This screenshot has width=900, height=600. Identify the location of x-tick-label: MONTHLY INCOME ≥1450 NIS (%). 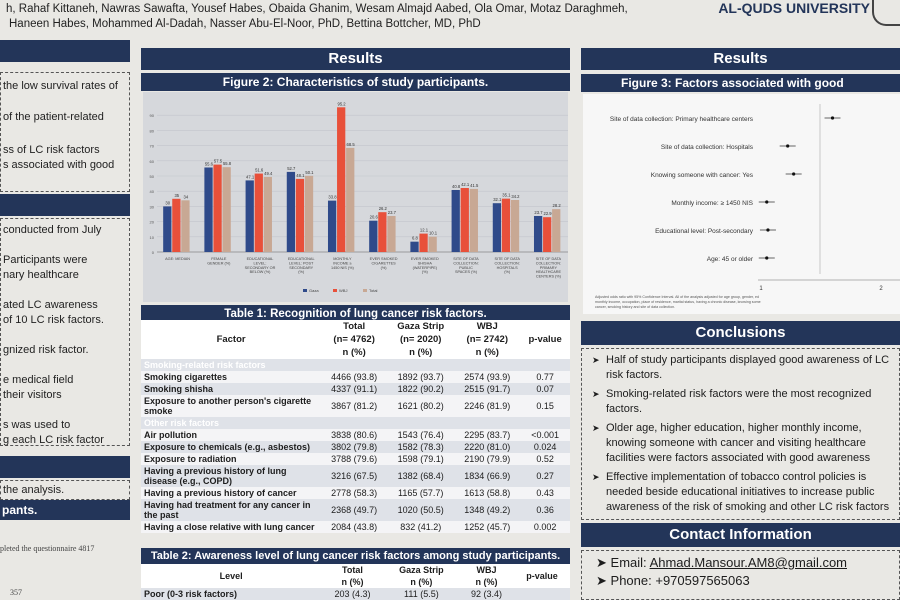
(343, 263).